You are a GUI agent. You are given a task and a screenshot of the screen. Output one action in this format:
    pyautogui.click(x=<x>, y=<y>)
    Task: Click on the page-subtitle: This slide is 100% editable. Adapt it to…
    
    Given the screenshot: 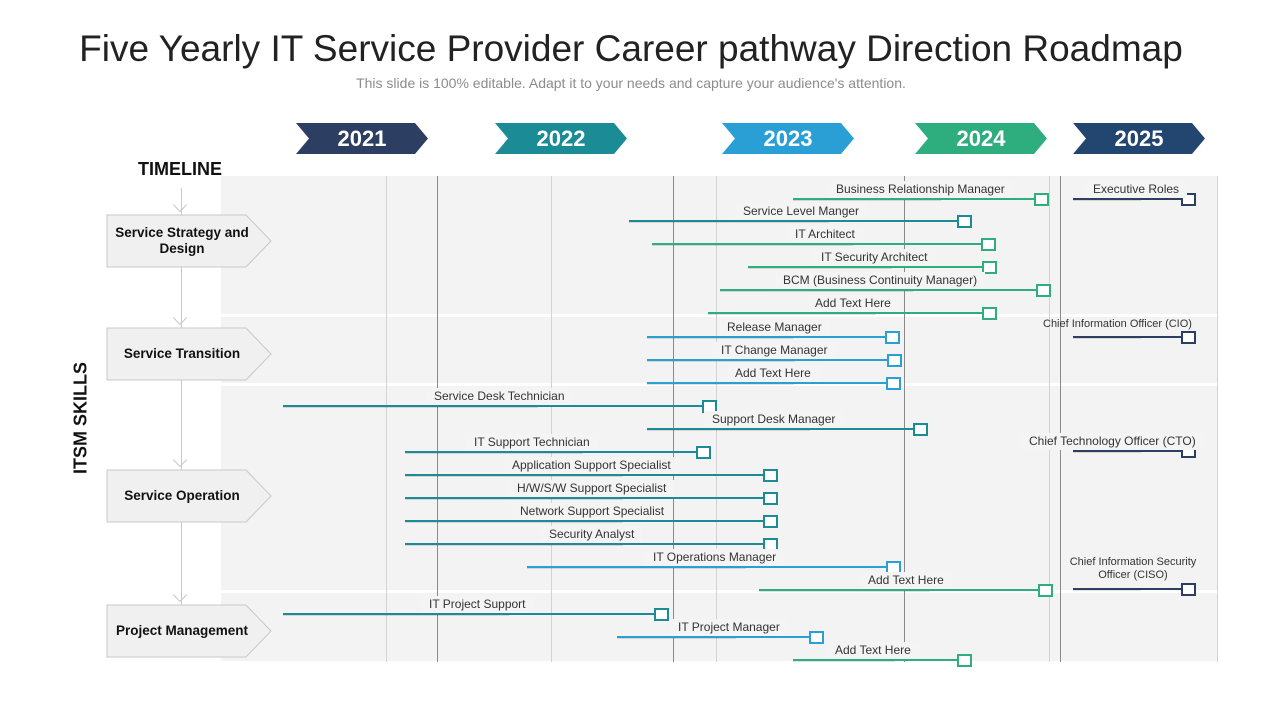 What is the action you would take?
    pyautogui.click(x=631, y=83)
    